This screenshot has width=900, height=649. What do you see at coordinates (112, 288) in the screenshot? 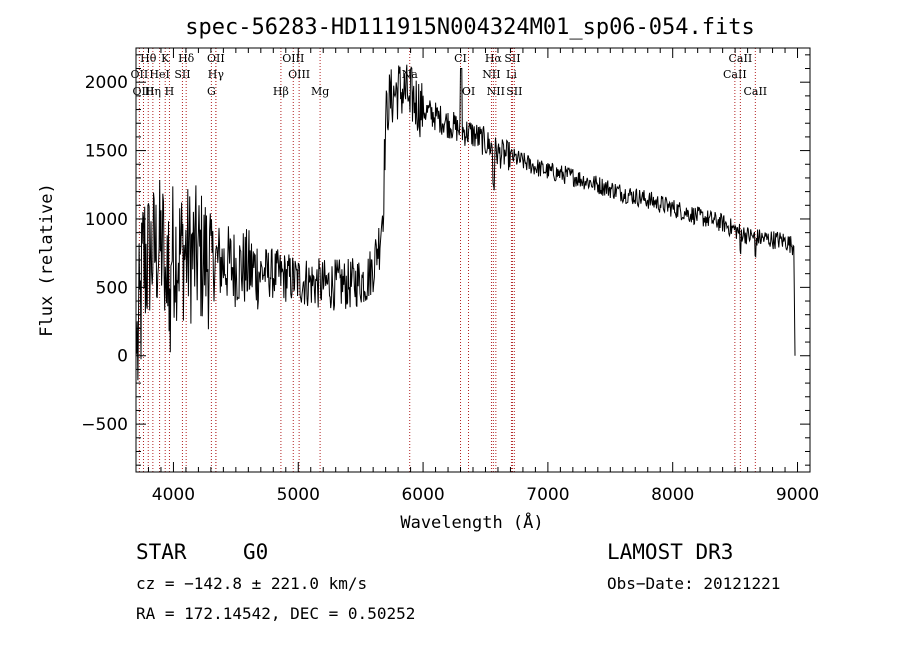
I see `y-tick-label: 500` at bounding box center [112, 288].